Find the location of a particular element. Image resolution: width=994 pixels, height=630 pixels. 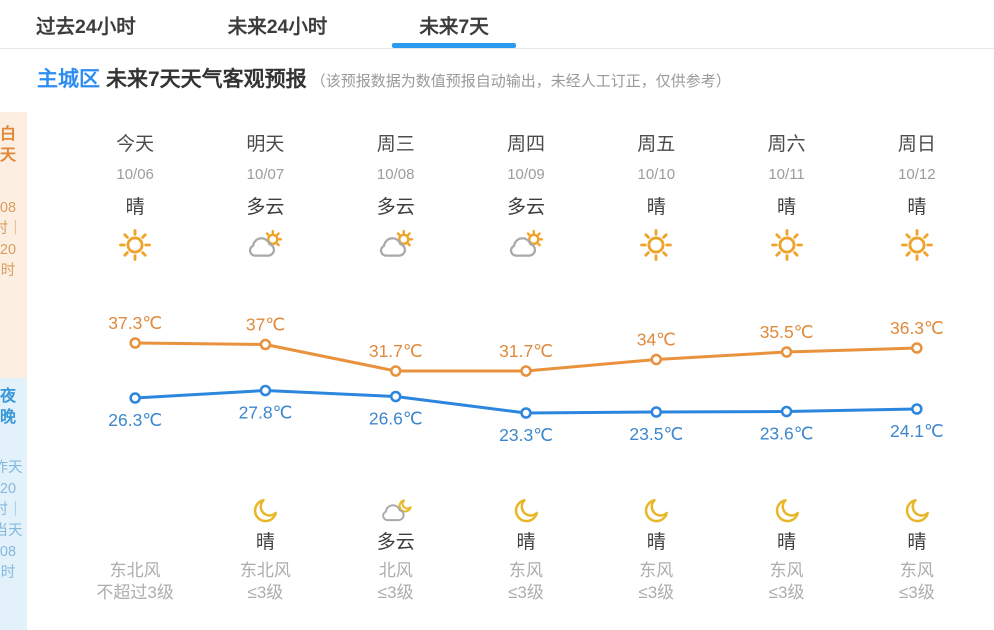

high-temp-label: 37.3℃ is located at coordinates (135, 323).